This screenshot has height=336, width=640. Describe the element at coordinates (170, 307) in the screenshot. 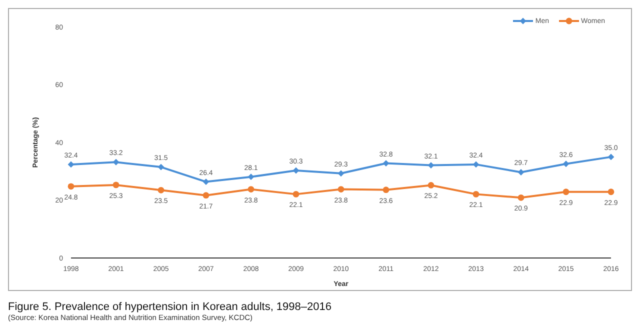

I see `text: Figure 5. Prevalence of hypertension in Korean adults, 1998–2016` at that location.